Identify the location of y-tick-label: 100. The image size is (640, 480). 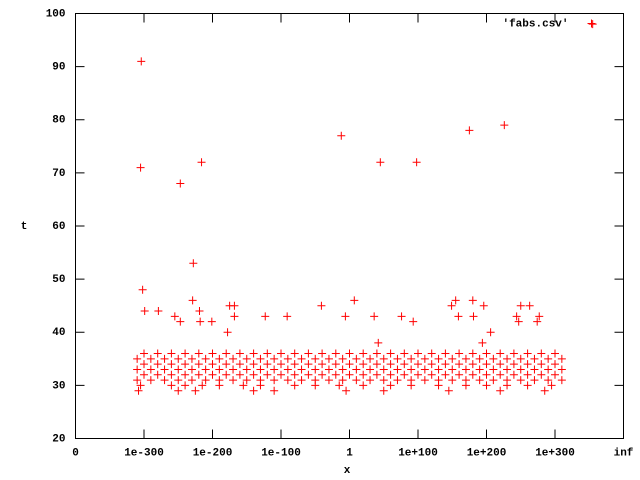
(56, 14).